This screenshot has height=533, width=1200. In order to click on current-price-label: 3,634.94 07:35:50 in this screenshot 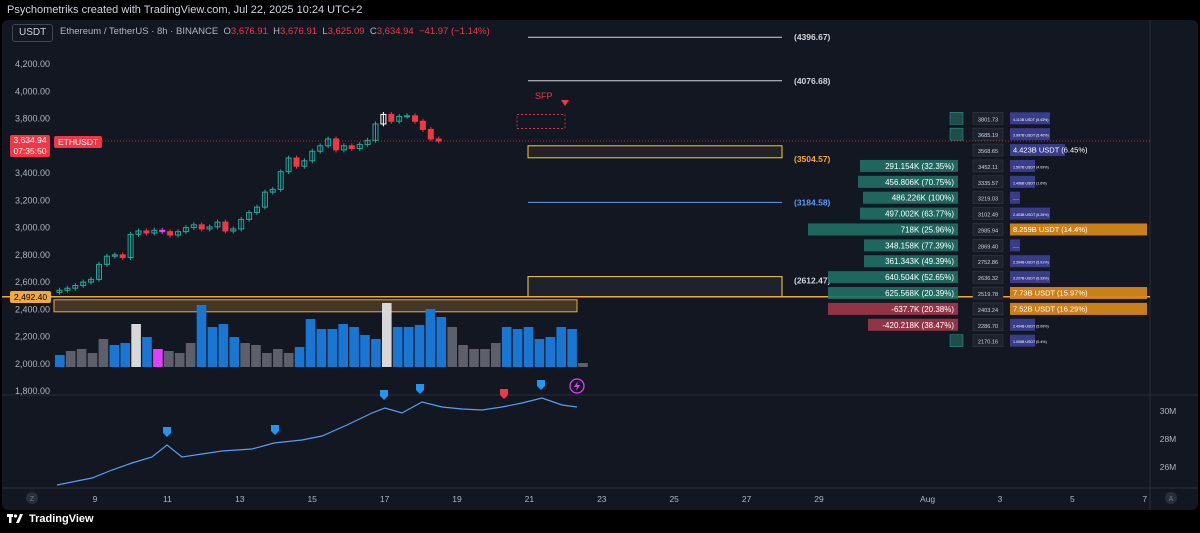, I will do `click(30, 146)`.